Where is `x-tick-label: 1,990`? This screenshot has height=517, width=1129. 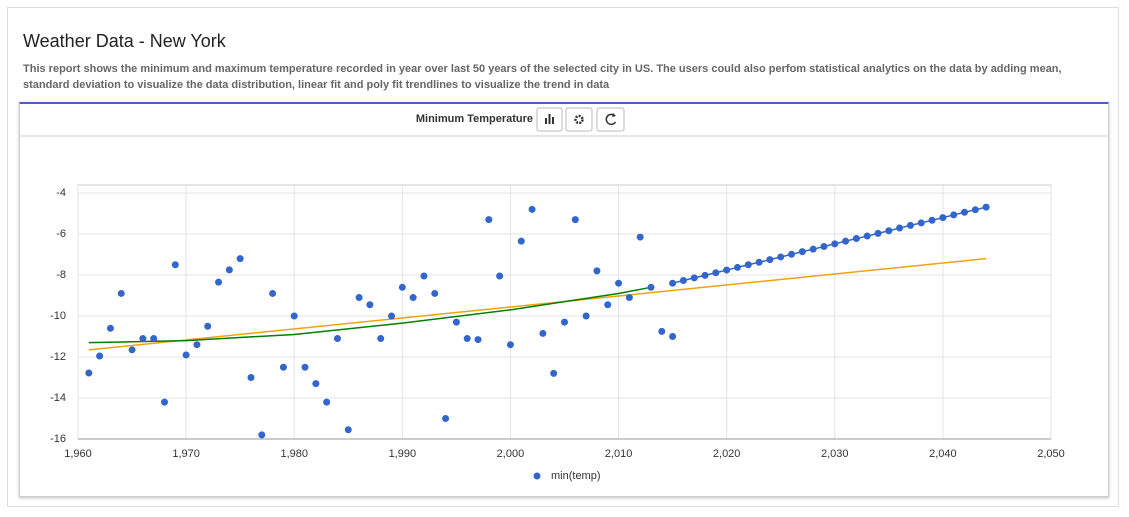
x-tick-label: 1,990 is located at coordinates (403, 454).